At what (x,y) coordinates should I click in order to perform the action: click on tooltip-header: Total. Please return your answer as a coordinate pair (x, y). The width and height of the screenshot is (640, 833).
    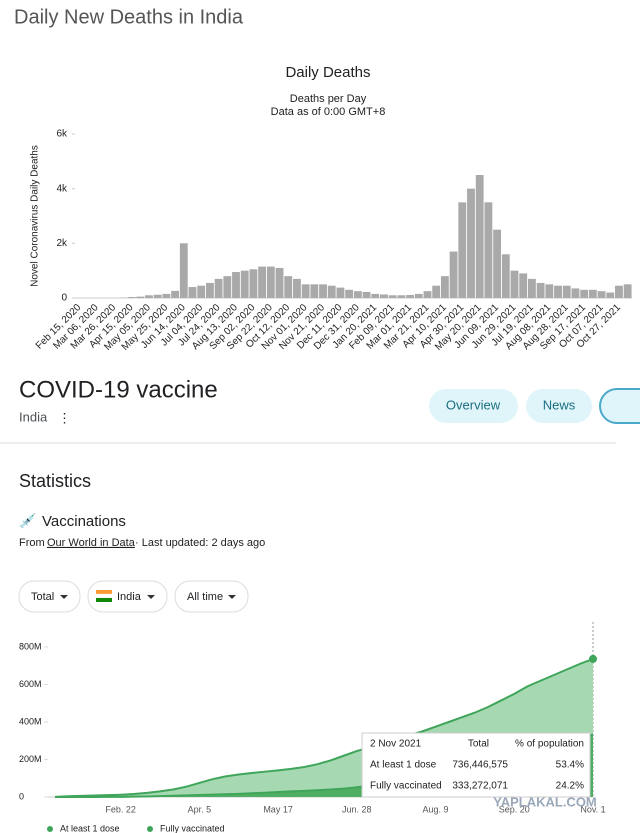
    Looking at the image, I should click on (478, 744).